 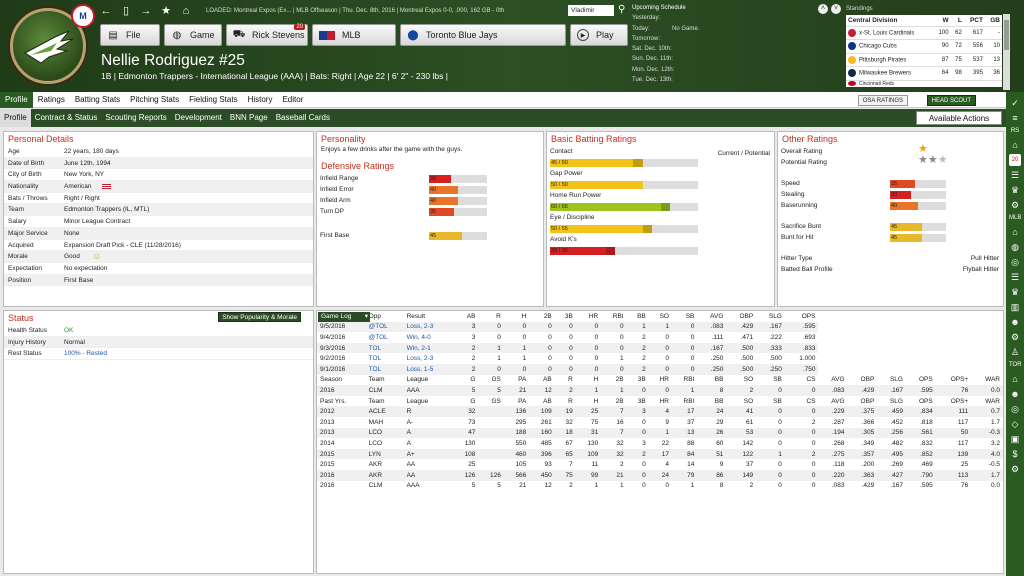 I want to click on forward-arrow-icon: →, so click(x=146, y=11).